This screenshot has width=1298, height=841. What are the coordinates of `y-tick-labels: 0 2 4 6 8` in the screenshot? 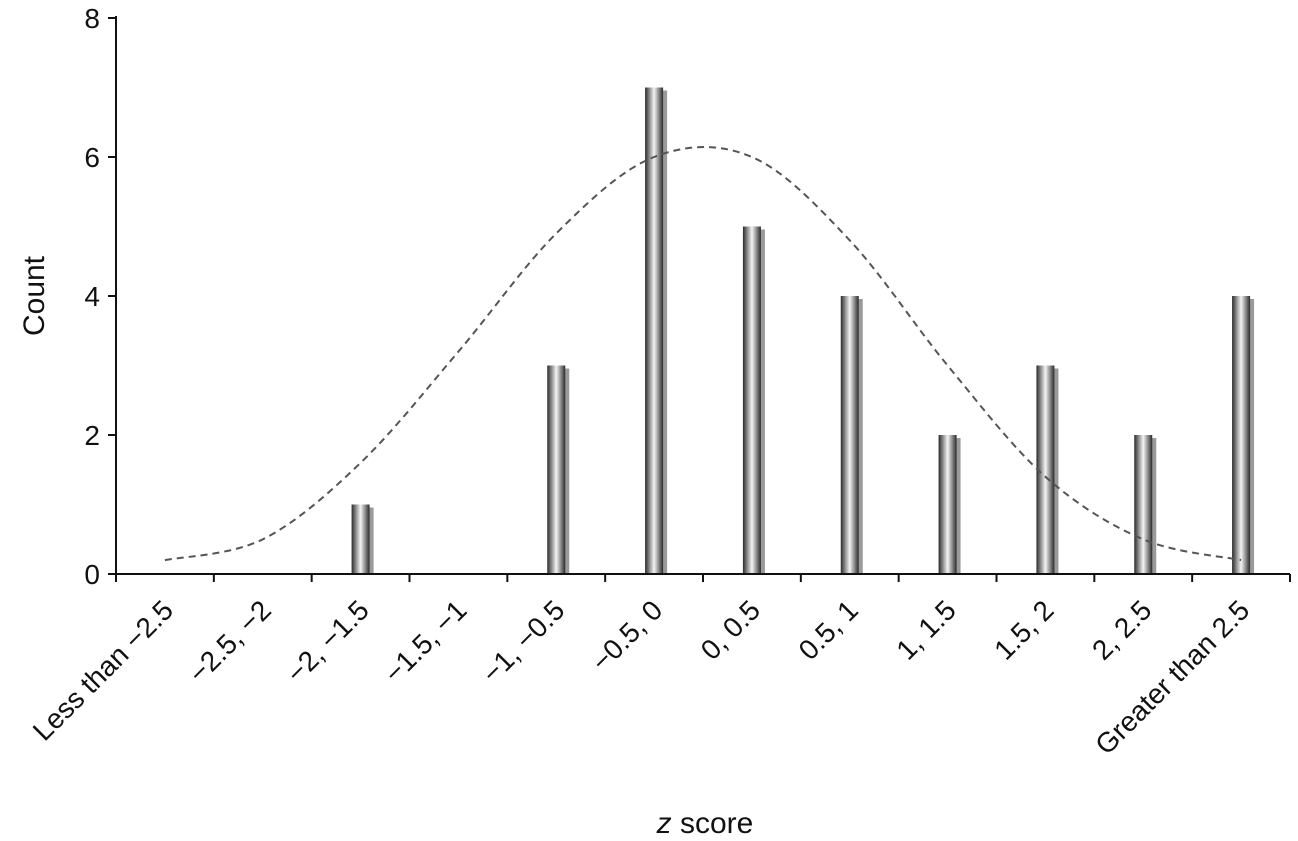 It's located at (92, 296).